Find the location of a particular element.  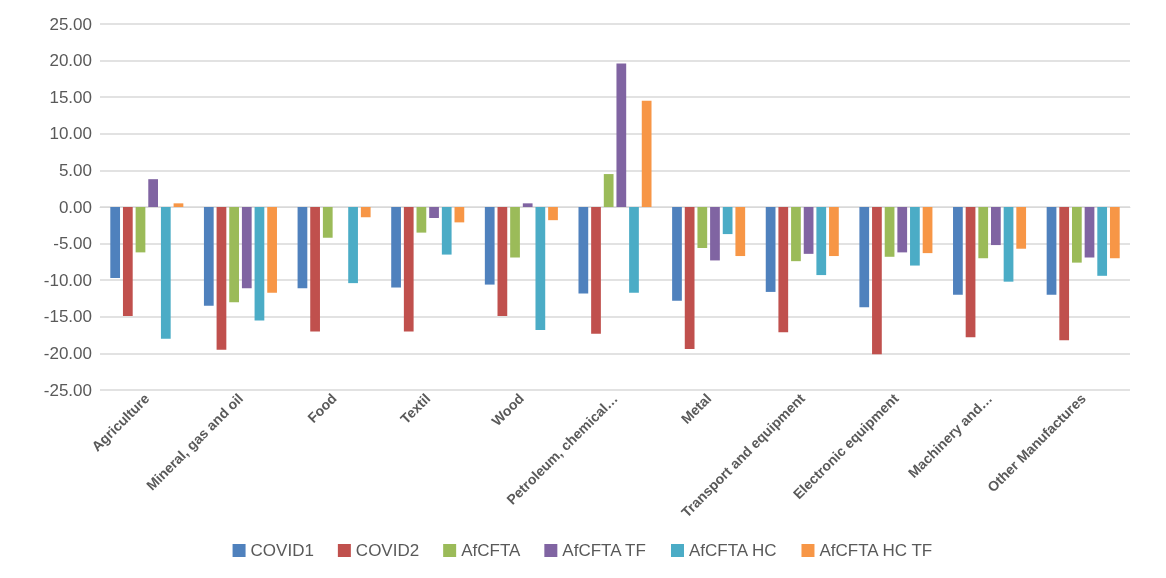

y-tick-label: 20.00 is located at coordinates (70, 61).